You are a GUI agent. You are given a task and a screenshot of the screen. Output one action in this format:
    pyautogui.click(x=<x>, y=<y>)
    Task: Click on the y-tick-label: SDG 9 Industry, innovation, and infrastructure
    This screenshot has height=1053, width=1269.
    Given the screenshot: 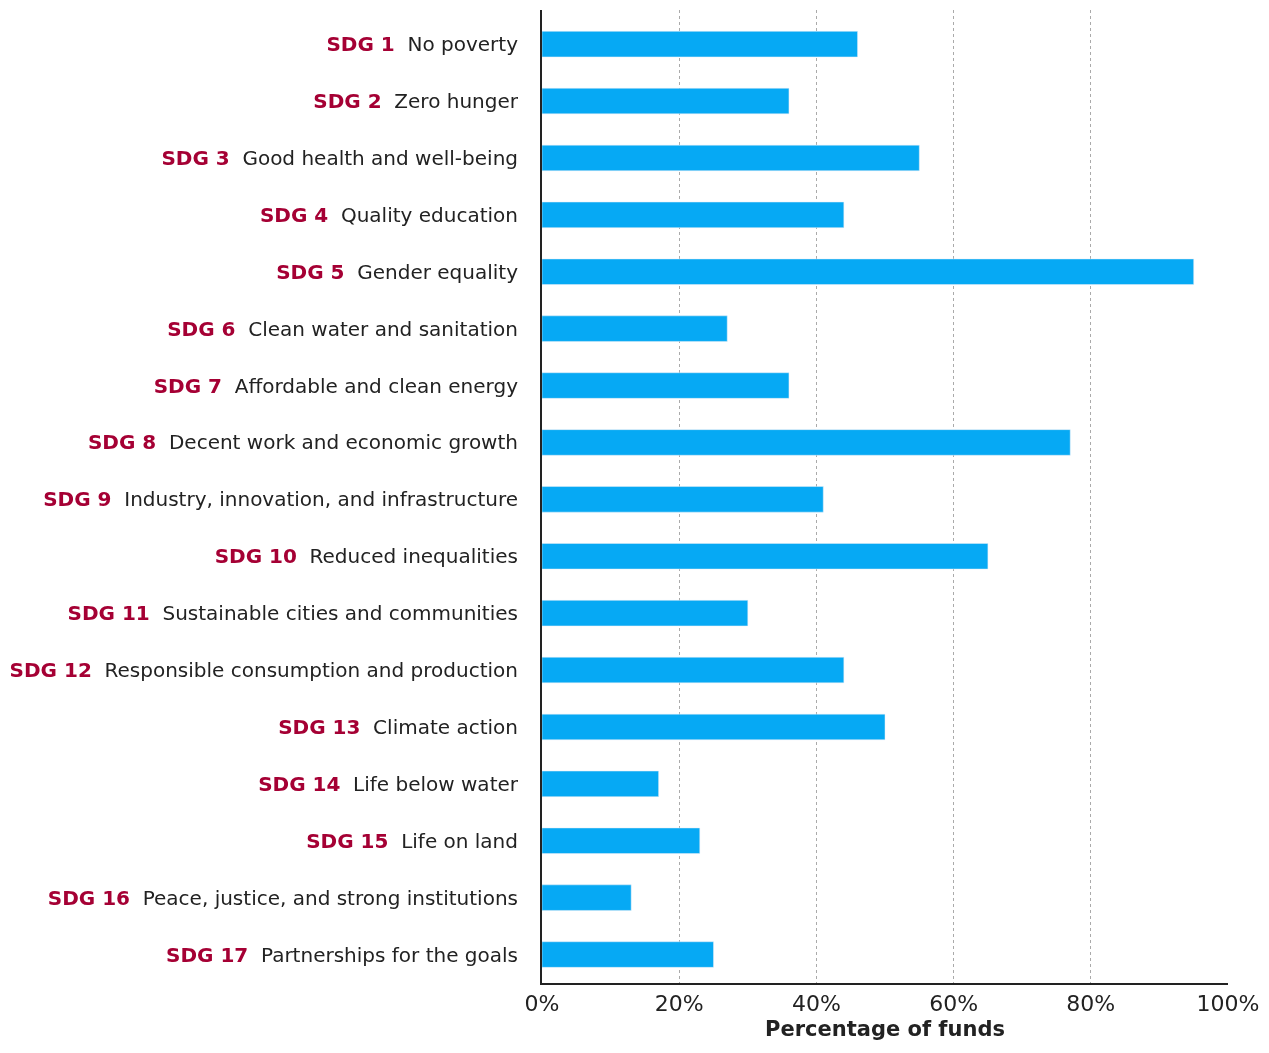 What is the action you would take?
    pyautogui.click(x=280, y=499)
    